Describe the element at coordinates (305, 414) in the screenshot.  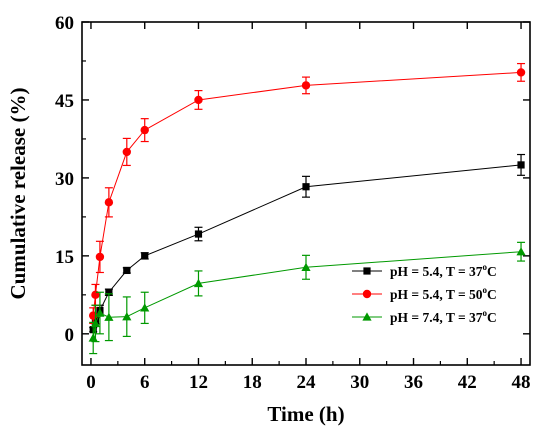
I see `x-axis-title: Time (h)` at that location.